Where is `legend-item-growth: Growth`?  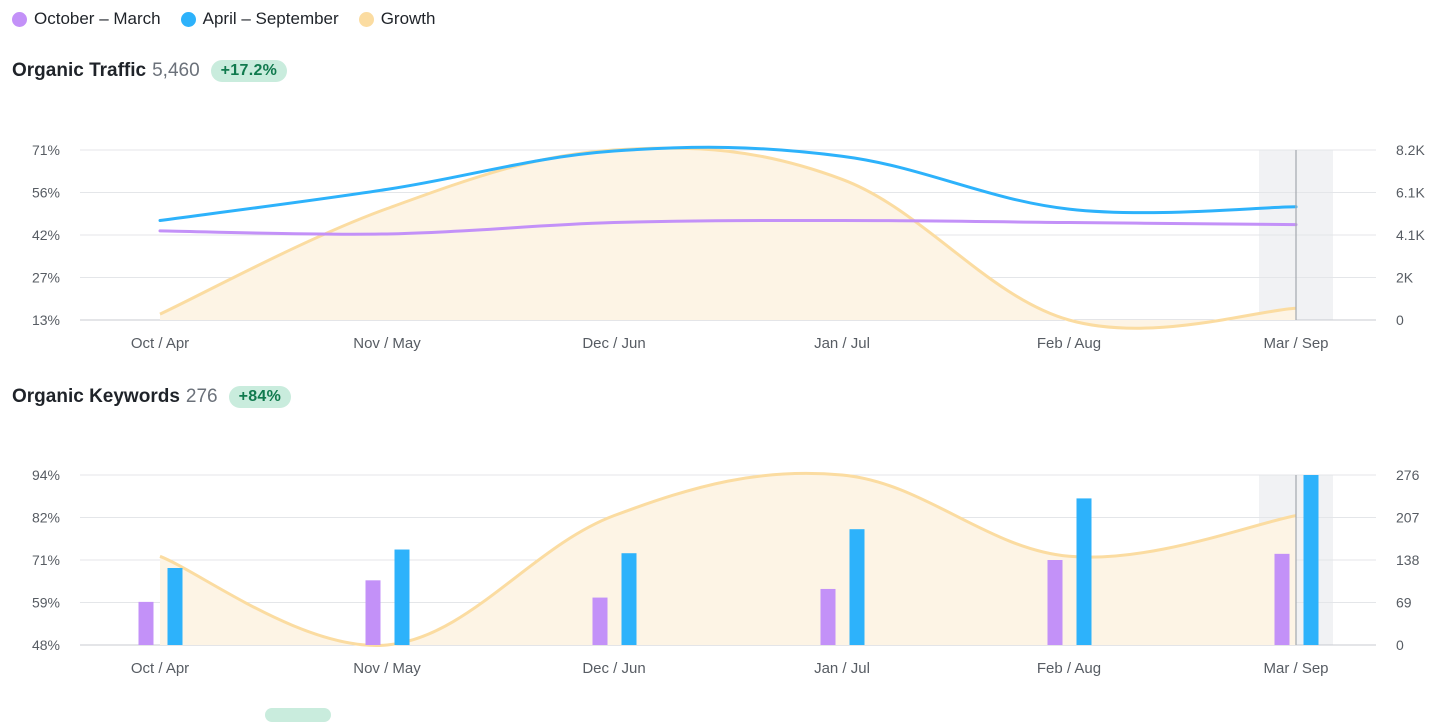 legend-item-growth: Growth is located at coordinates (397, 19).